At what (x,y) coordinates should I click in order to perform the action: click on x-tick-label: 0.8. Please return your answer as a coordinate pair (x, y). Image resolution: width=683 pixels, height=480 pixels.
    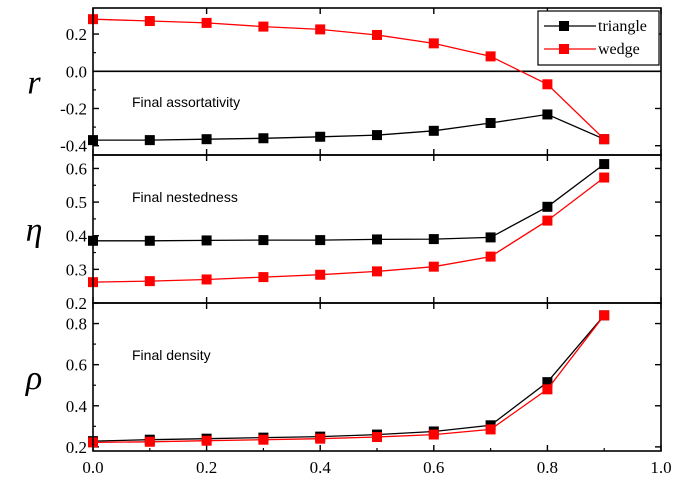
    Looking at the image, I should click on (547, 467).